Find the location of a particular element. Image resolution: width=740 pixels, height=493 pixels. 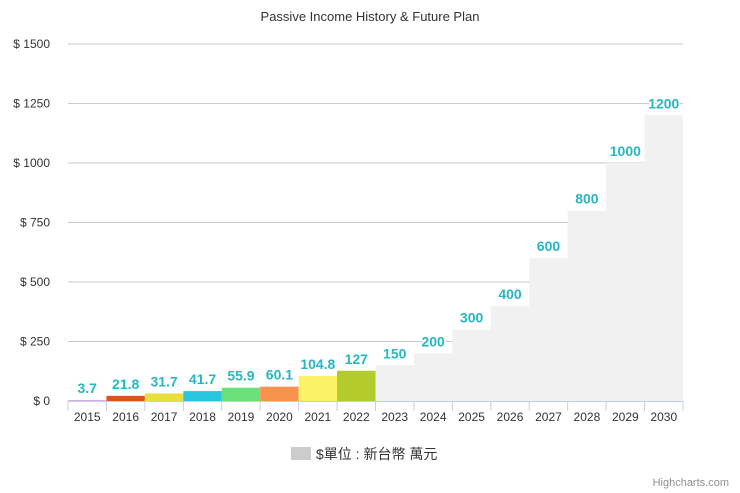

data-label: 41.7 is located at coordinates (202, 379).